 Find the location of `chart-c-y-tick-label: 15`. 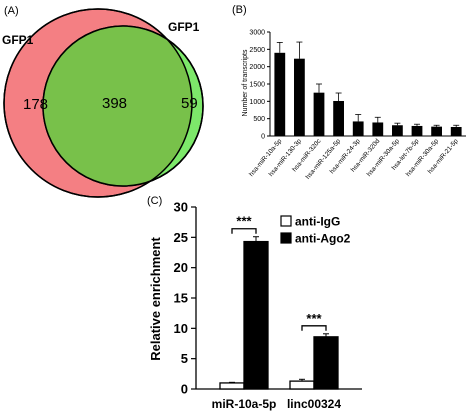

chart-c-y-tick-label: 15 is located at coordinates (181, 298).